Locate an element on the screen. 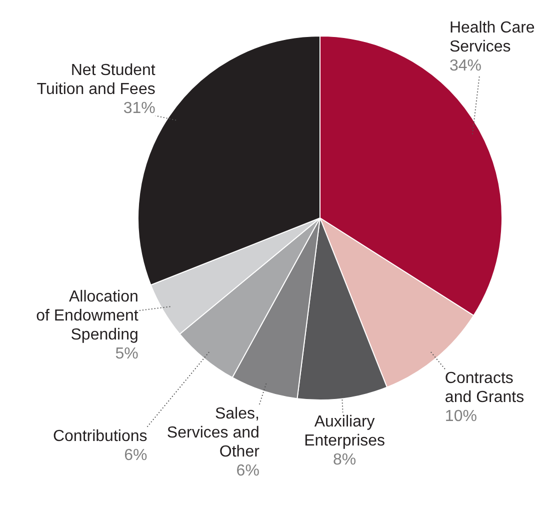 The width and height of the screenshot is (560, 514). slice-label: Contributions is located at coordinates (100, 436).